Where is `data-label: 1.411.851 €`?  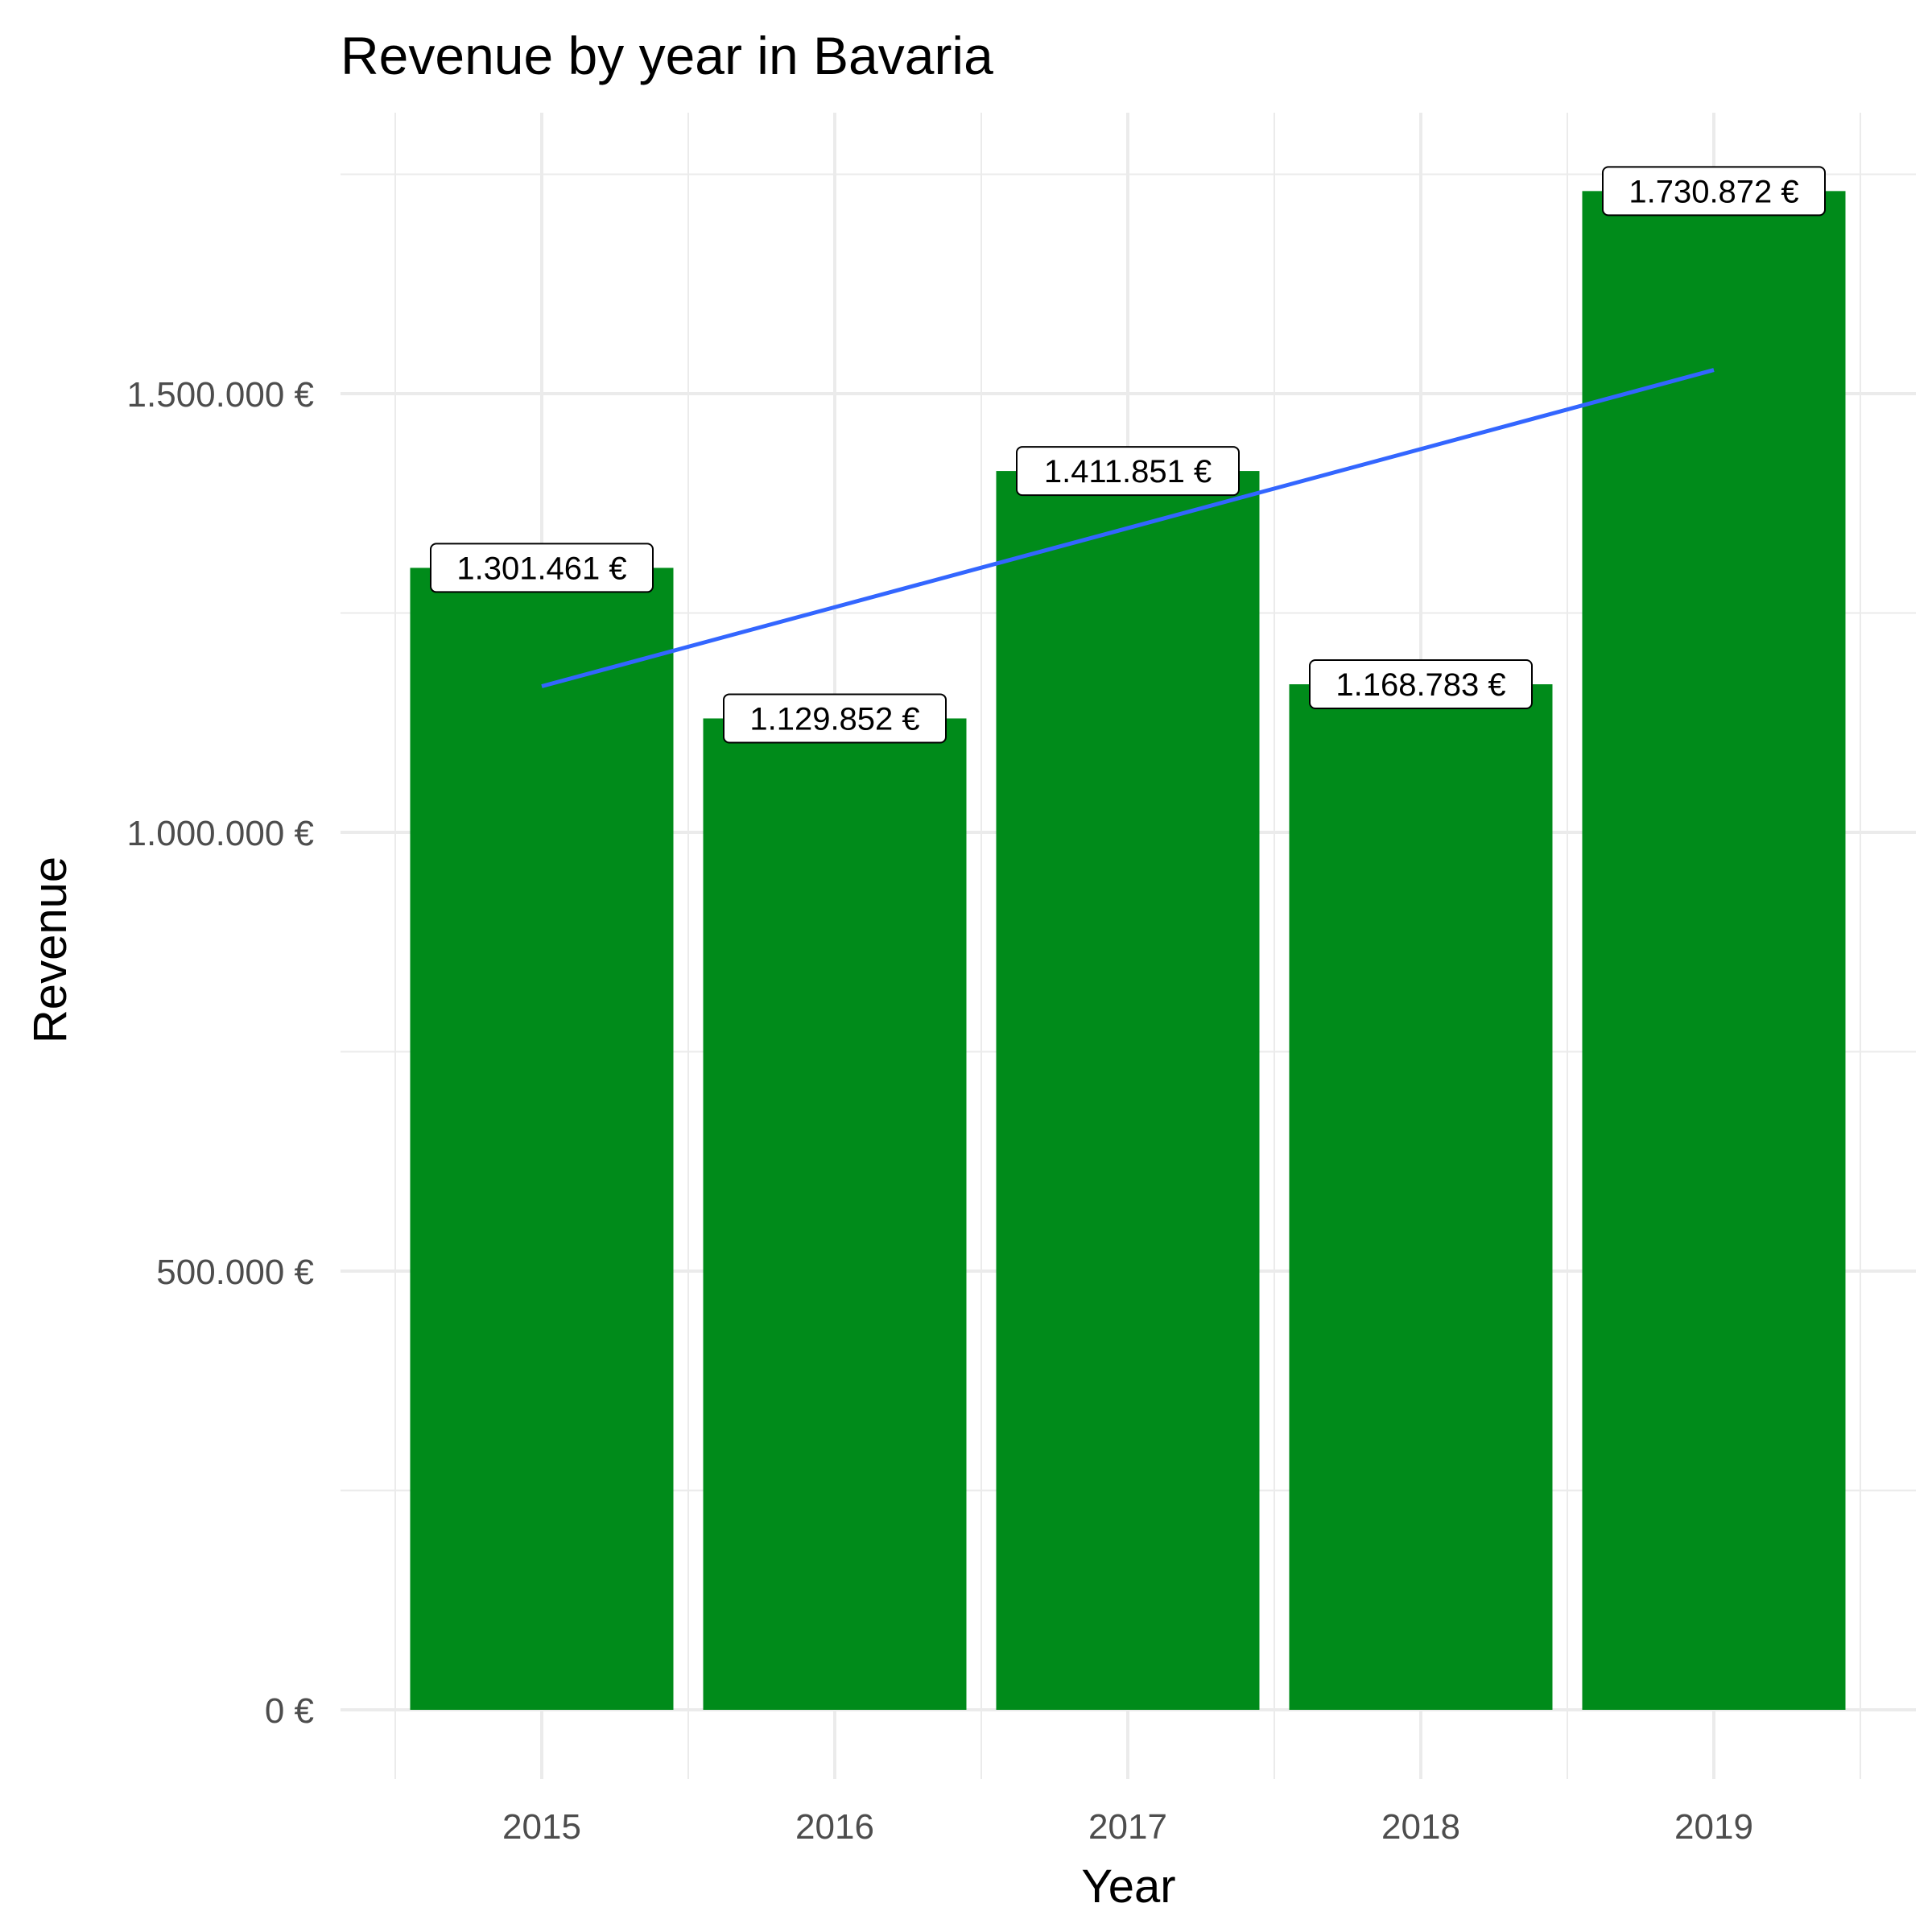
data-label: 1.411.851 € is located at coordinates (1128, 471).